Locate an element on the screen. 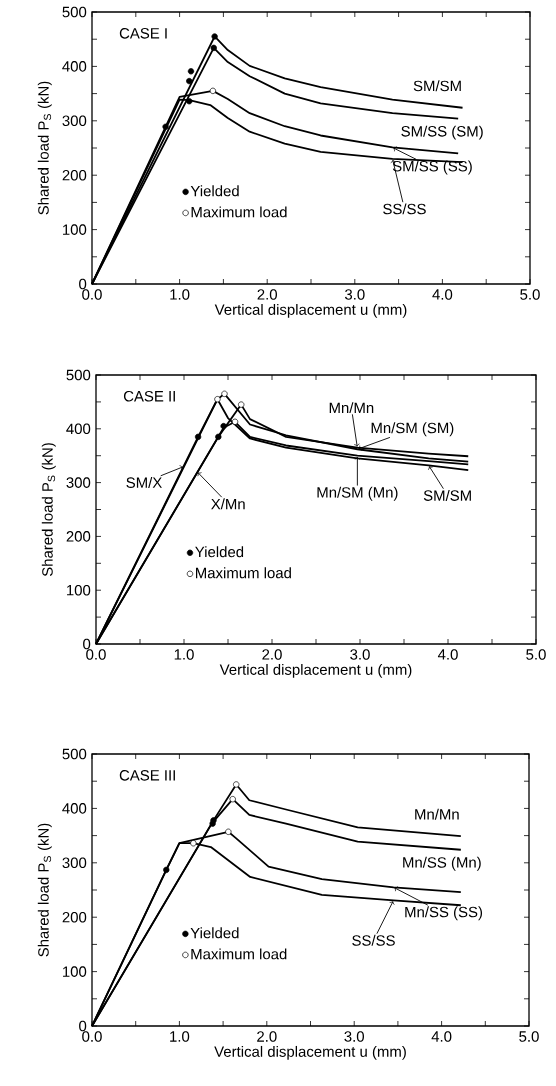 The height and width of the screenshot is (1086, 556). series-label: Mn/Mn is located at coordinates (437, 814).